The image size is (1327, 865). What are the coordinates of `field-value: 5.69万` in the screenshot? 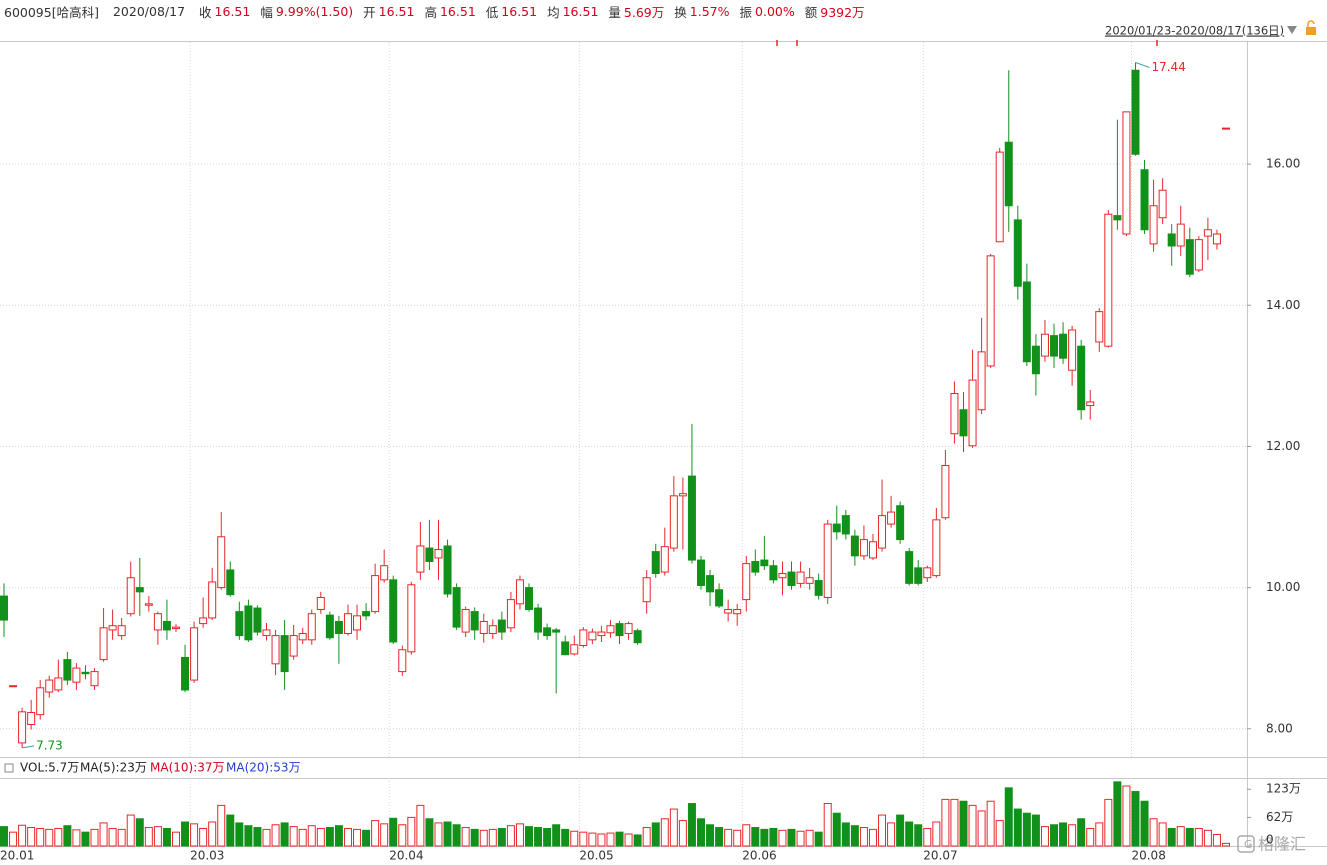 It's located at (644, 12).